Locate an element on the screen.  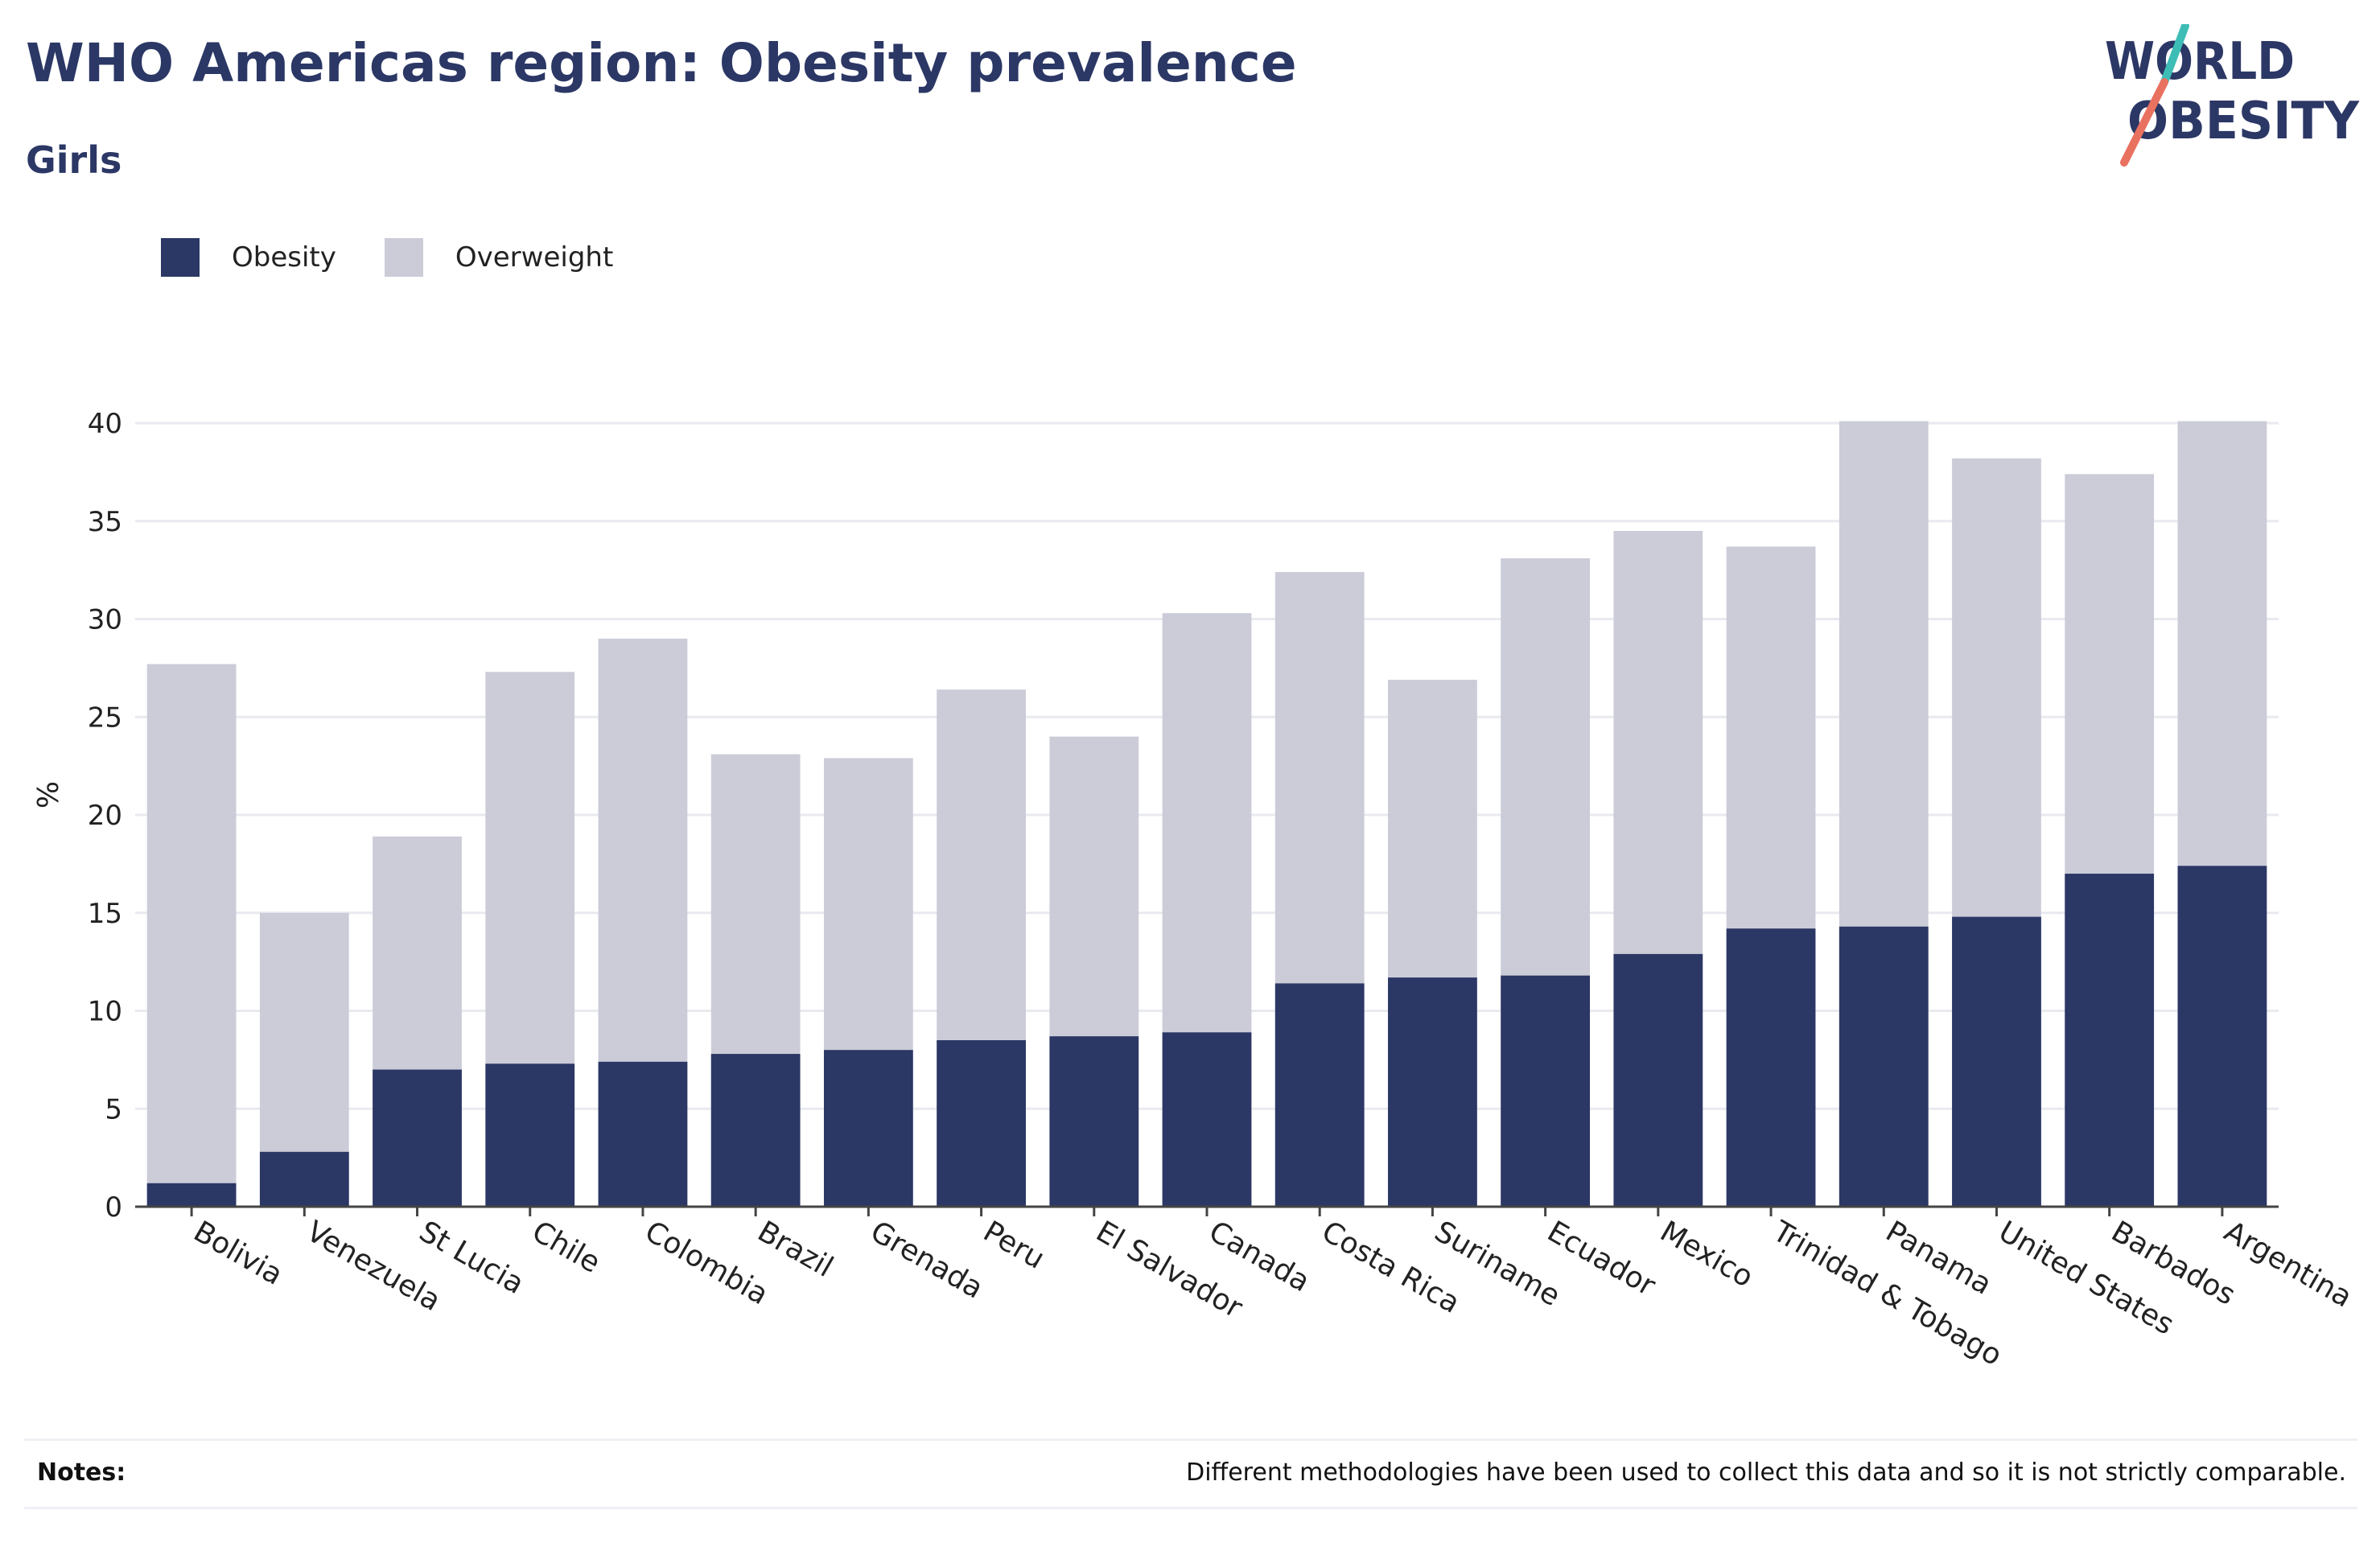
bar-overweight is located at coordinates (191, 935).